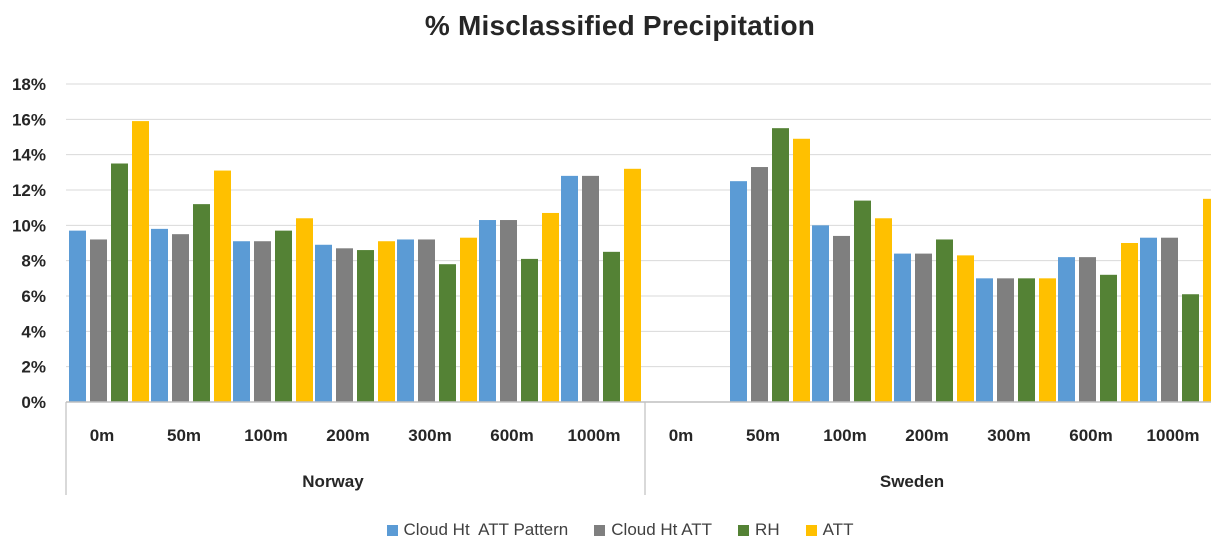 Image resolution: width=1211 pixels, height=542 pixels. Describe the element at coordinates (912, 481) in the screenshot. I see `group-label: Sweden` at that location.